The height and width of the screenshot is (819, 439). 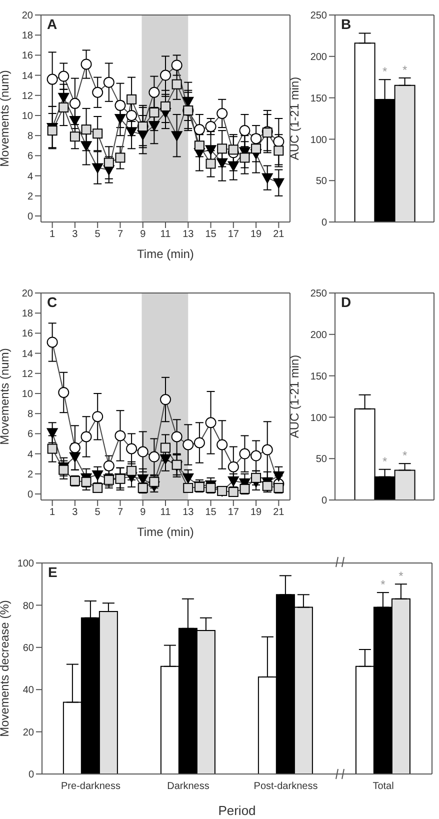 What do you see at coordinates (143, 512) in the screenshot?
I see `x-tick-label: 9` at bounding box center [143, 512].